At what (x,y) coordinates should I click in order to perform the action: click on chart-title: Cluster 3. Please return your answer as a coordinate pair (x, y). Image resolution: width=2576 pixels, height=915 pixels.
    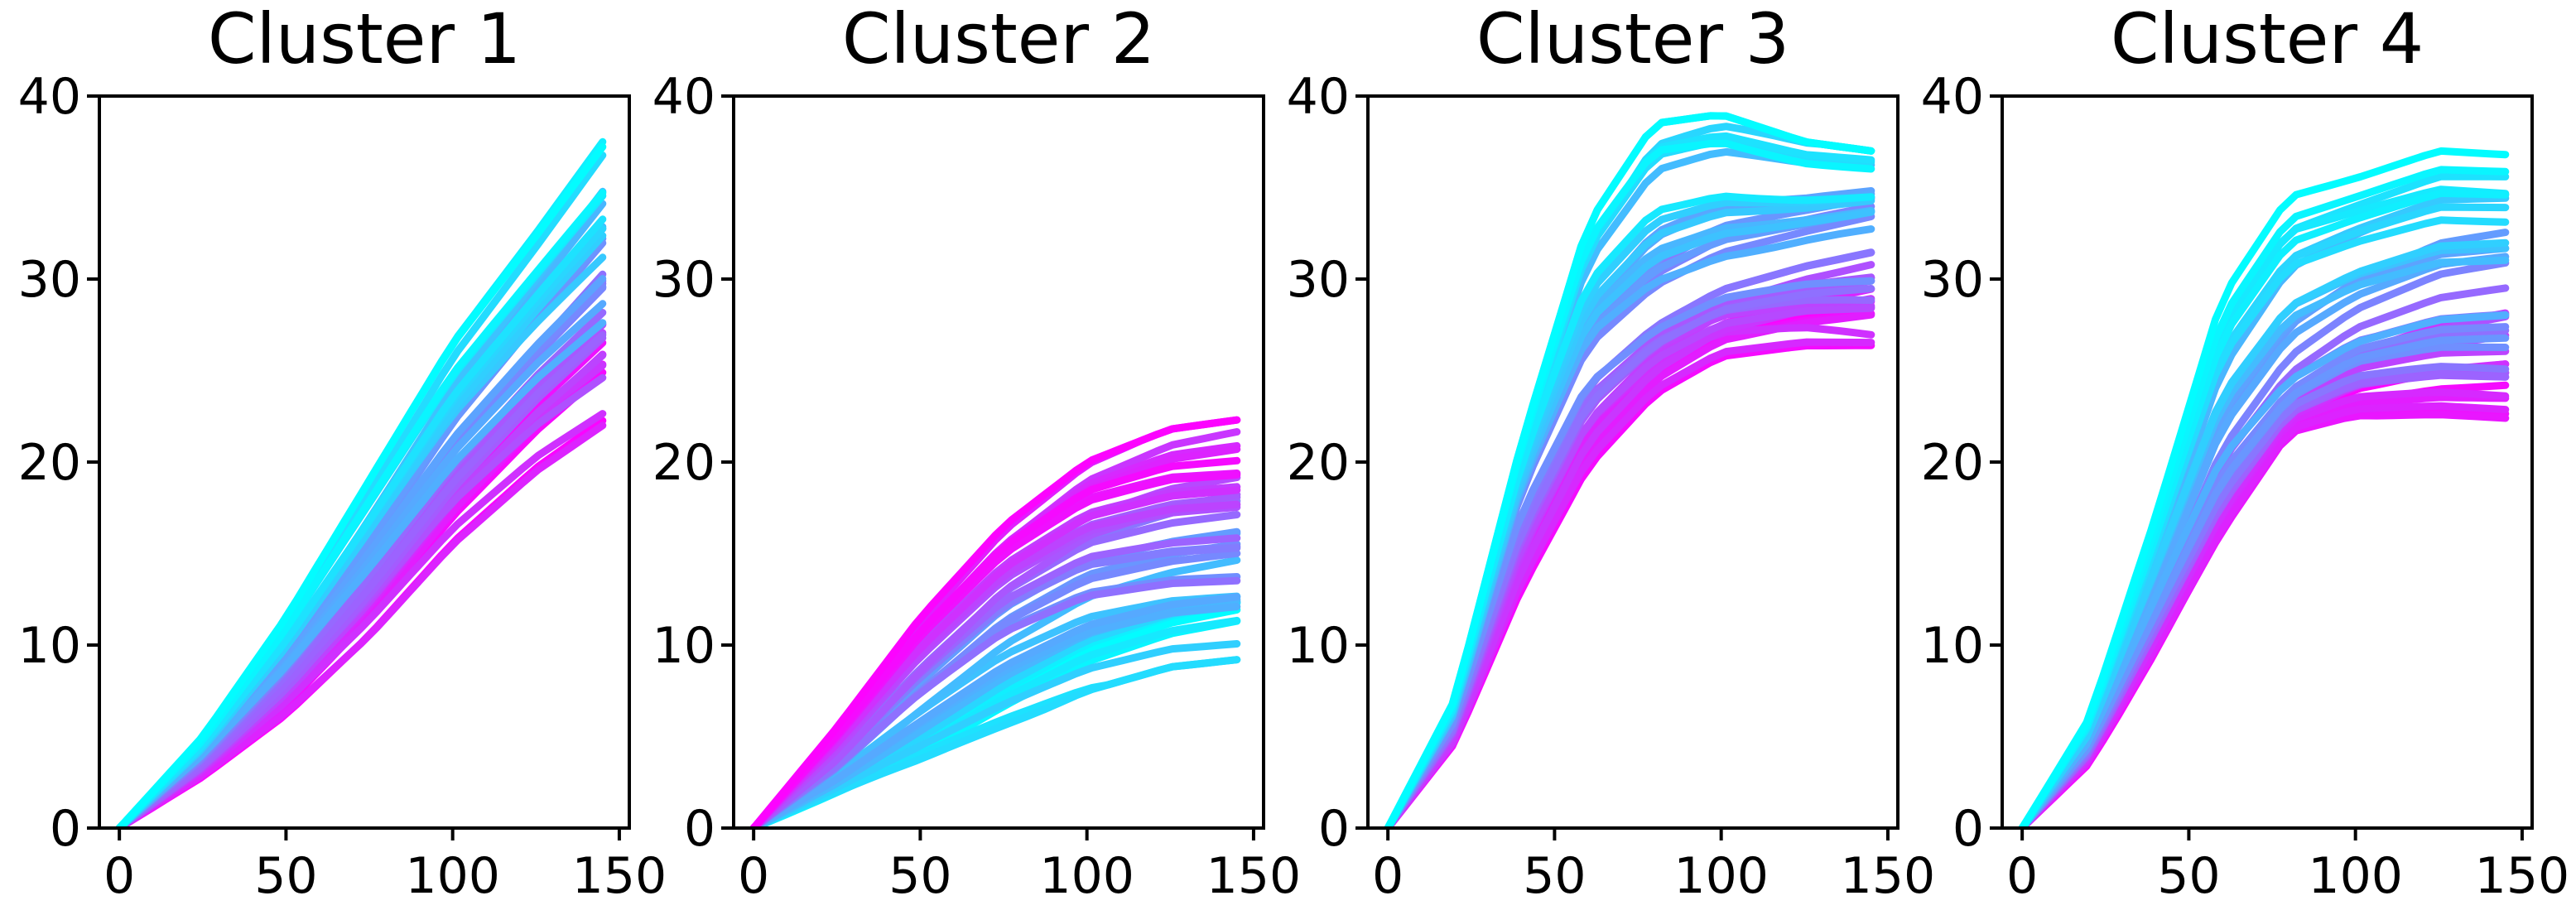
    Looking at the image, I should click on (1632, 39).